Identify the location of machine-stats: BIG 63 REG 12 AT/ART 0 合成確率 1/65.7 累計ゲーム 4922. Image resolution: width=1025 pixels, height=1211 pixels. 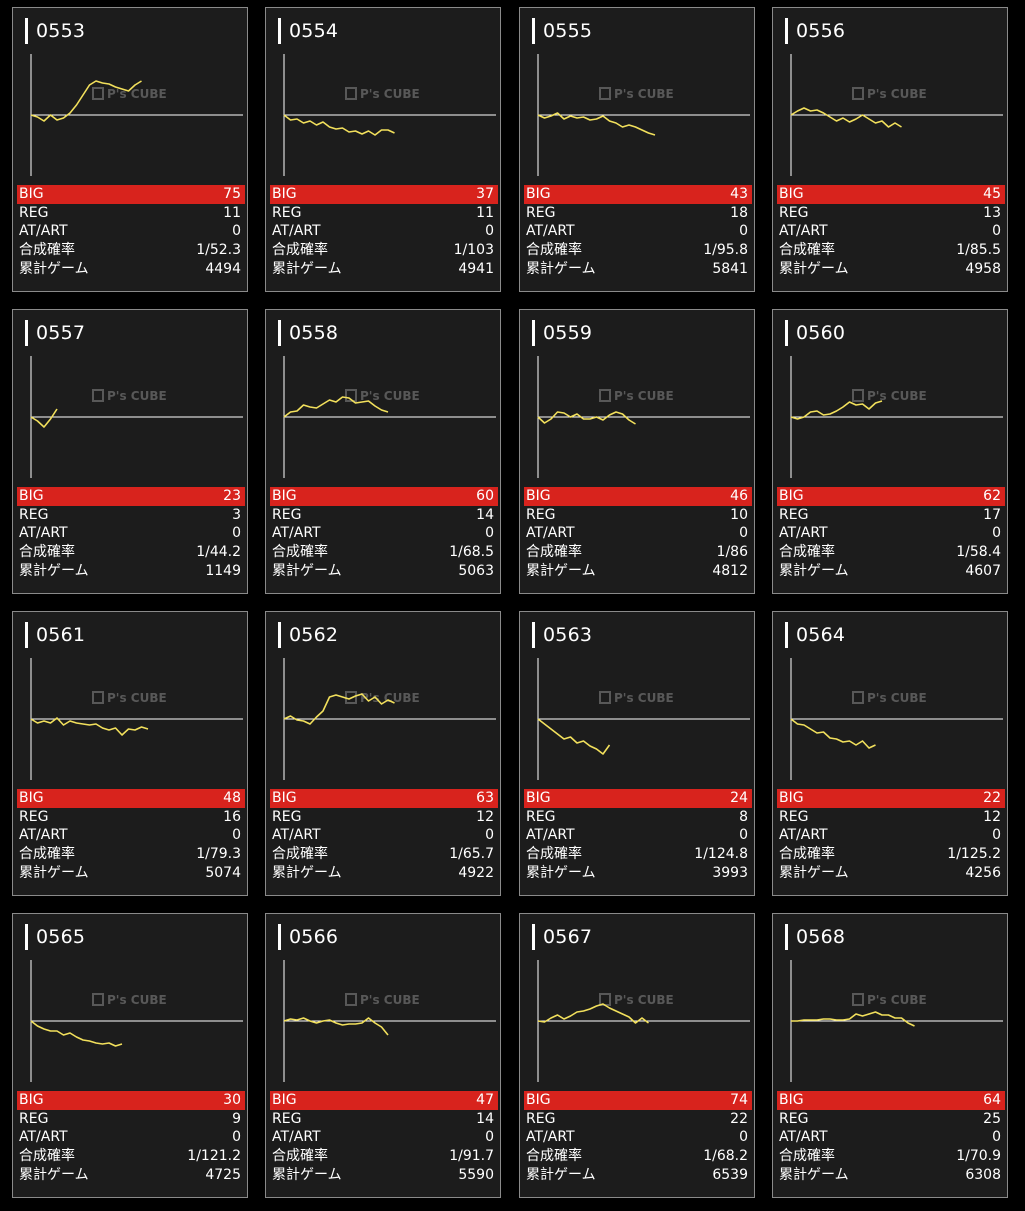
(384, 835).